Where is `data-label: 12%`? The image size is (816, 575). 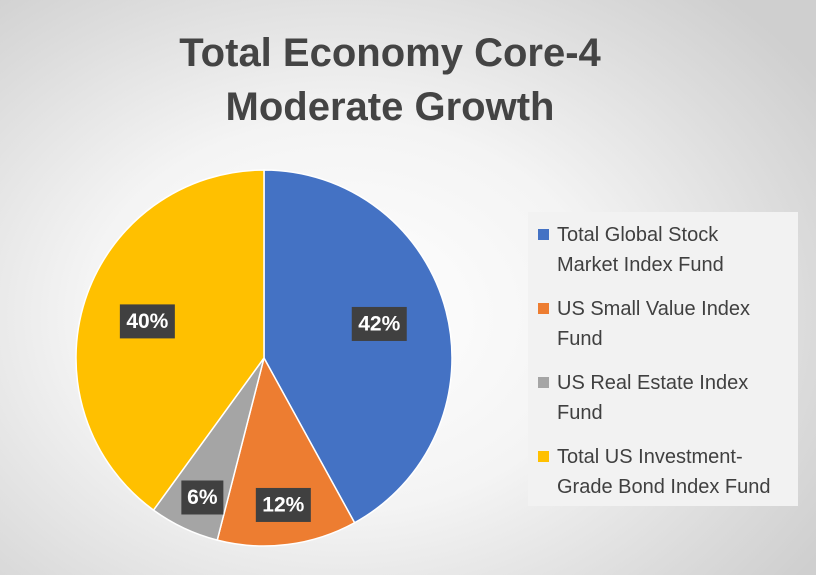
data-label: 12% is located at coordinates (283, 504).